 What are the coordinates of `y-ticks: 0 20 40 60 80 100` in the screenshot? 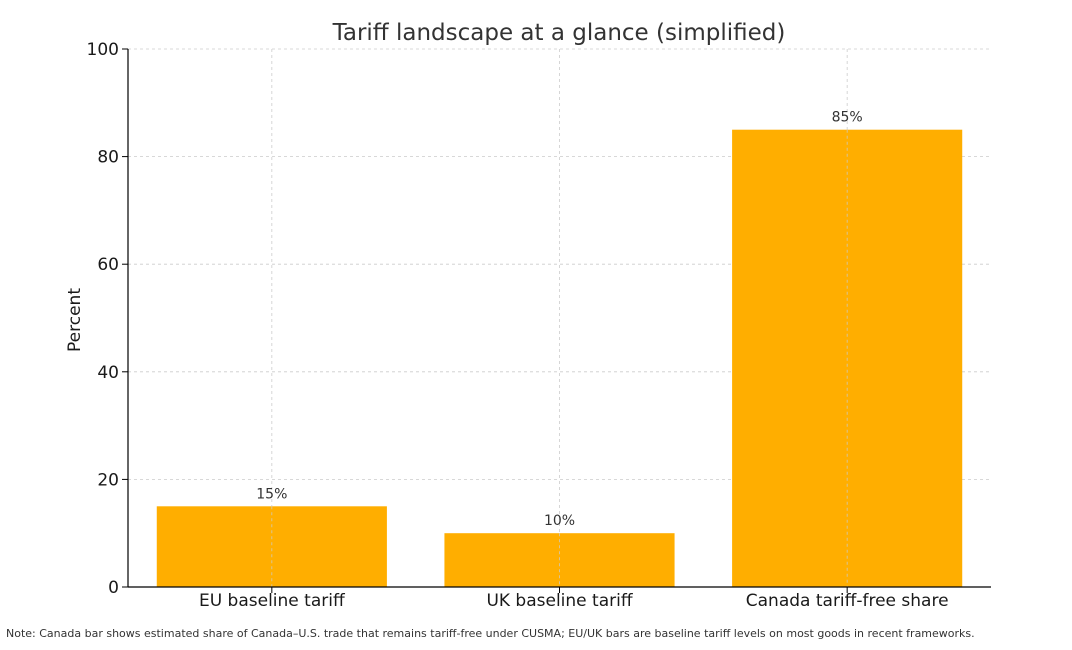 It's located at (107, 319).